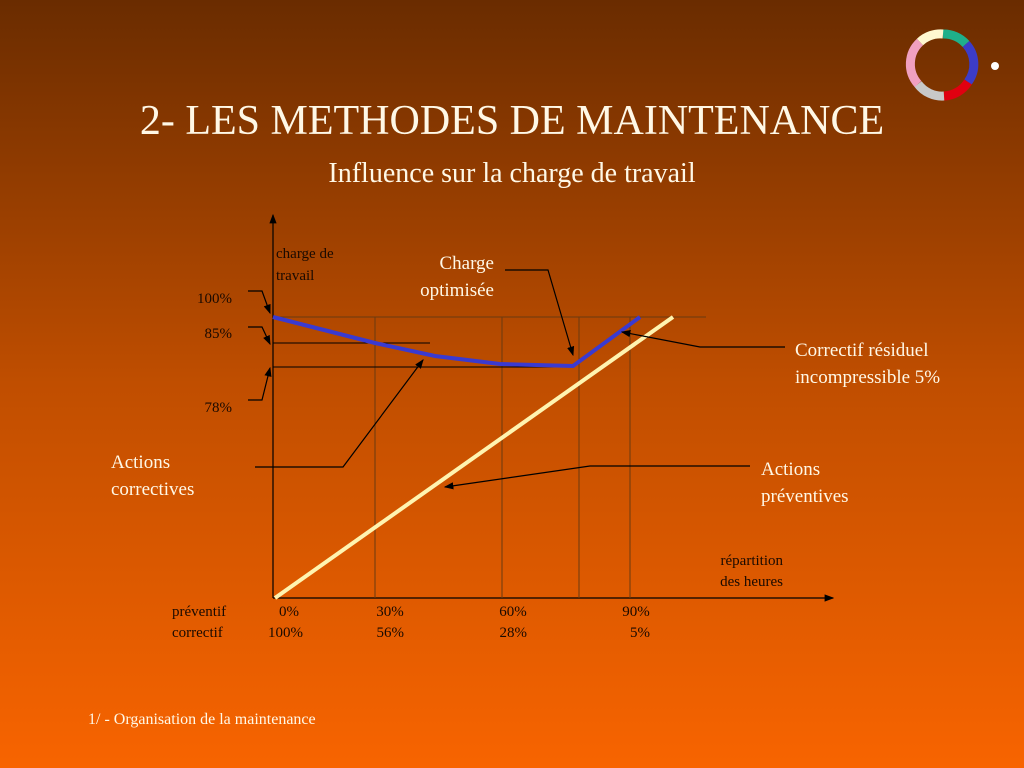  What do you see at coordinates (466, 263) in the screenshot?
I see `annotation: Charge` at bounding box center [466, 263].